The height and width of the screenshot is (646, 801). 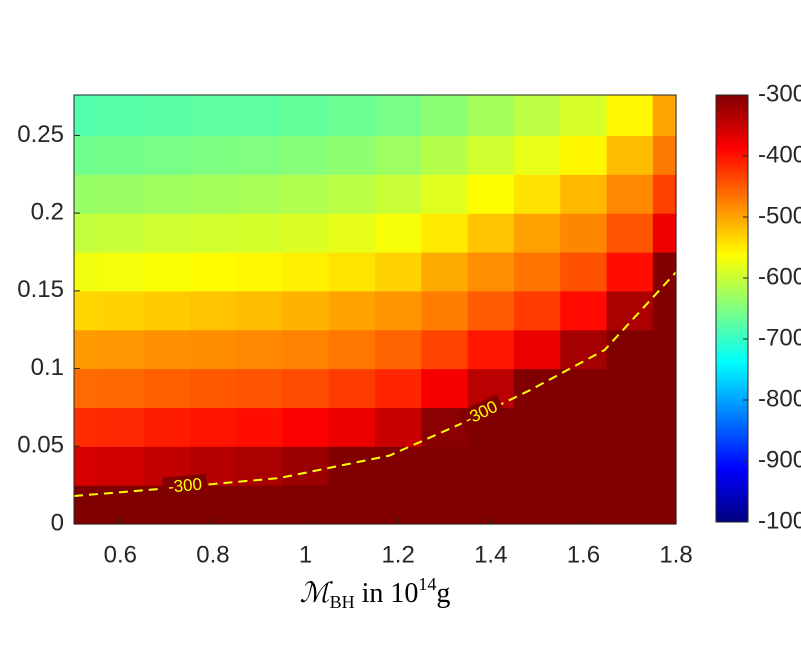 I want to click on x-label-sub: BH, so click(x=342, y=602).